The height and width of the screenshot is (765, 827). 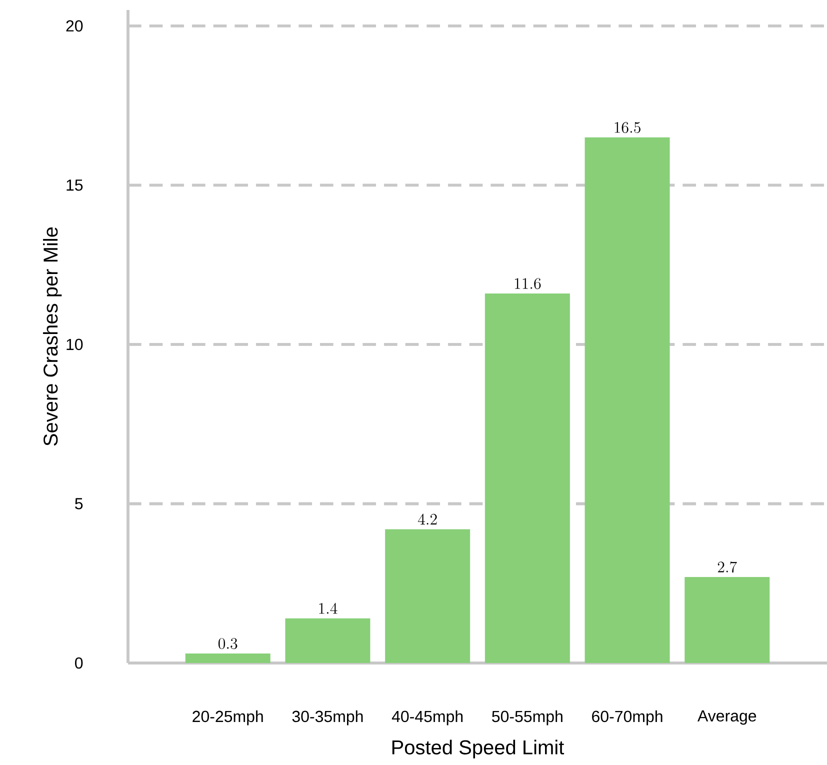 What do you see at coordinates (527, 718) in the screenshot?
I see `x-tick-label: 50-55mph` at bounding box center [527, 718].